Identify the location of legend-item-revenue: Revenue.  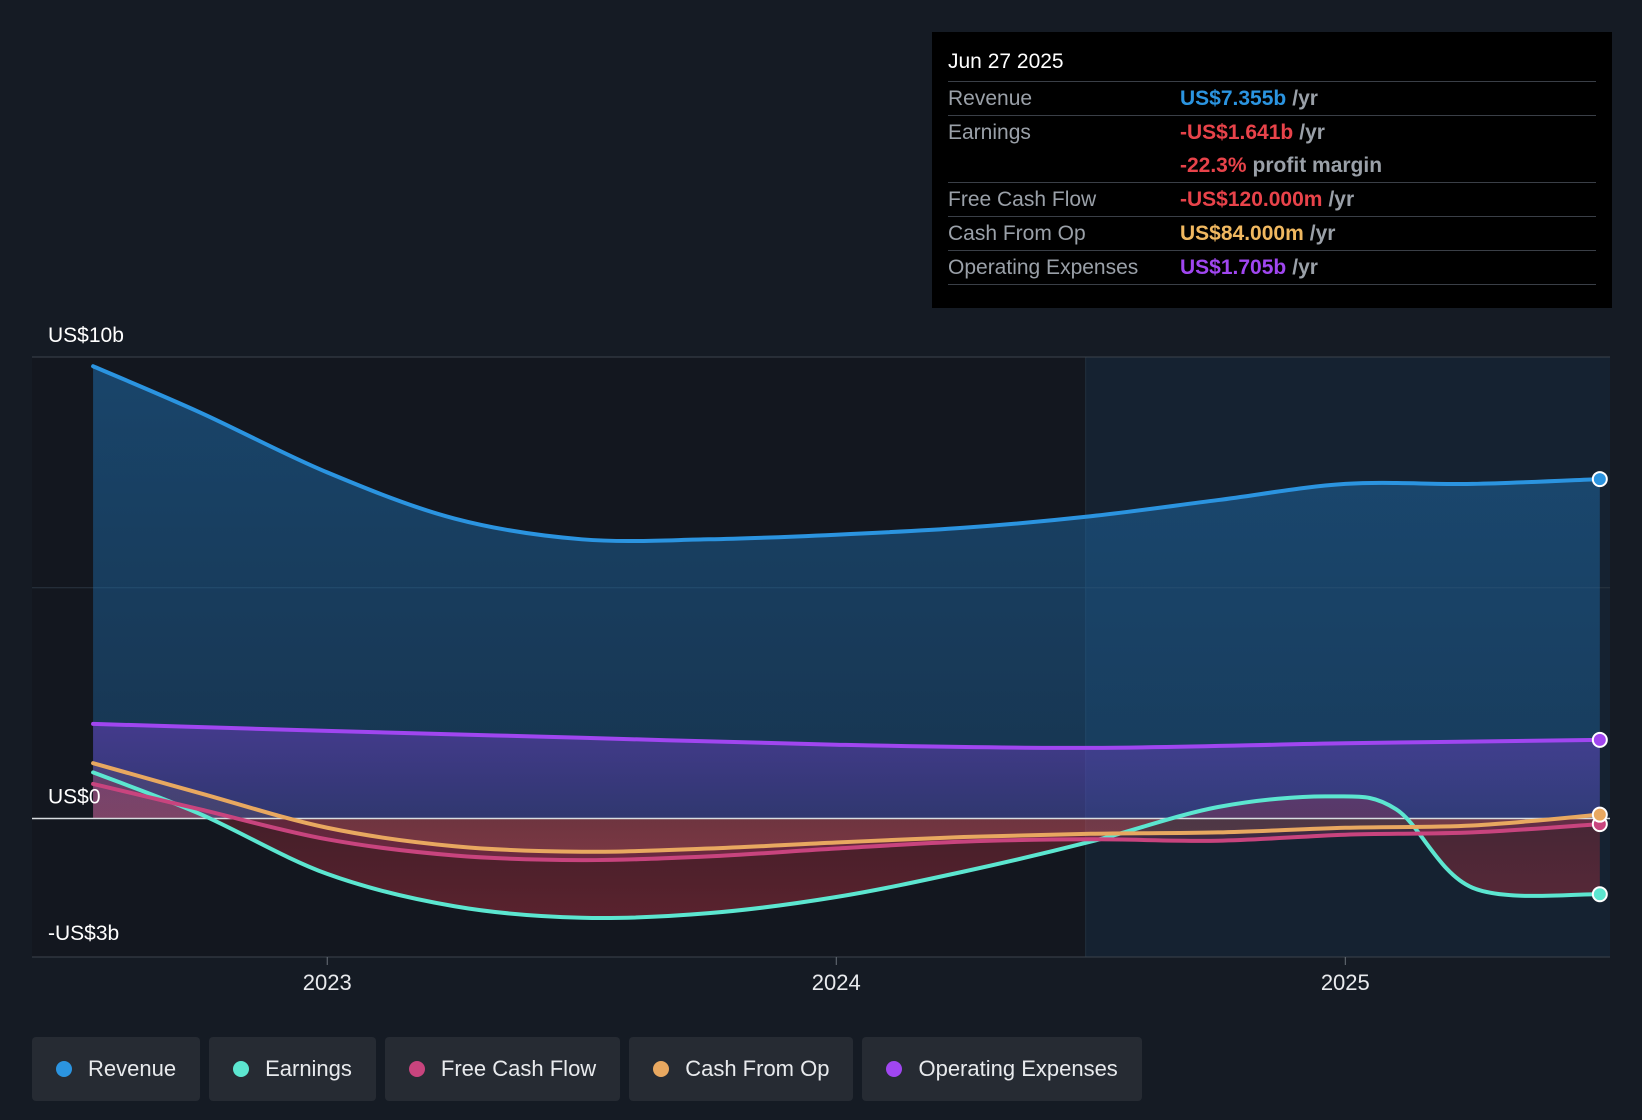
(116, 1069).